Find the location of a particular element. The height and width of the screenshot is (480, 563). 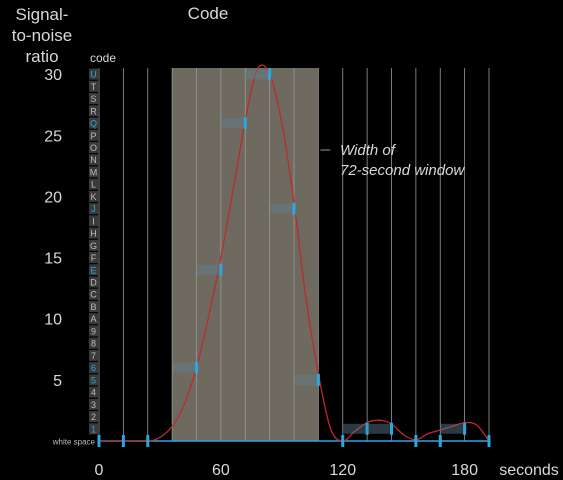

code-label: M is located at coordinates (94, 172).